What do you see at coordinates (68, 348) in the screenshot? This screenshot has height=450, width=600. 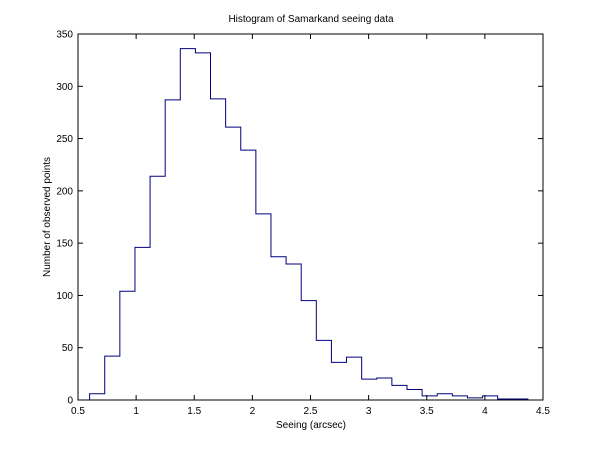 I see `y-tick-label: 50` at bounding box center [68, 348].